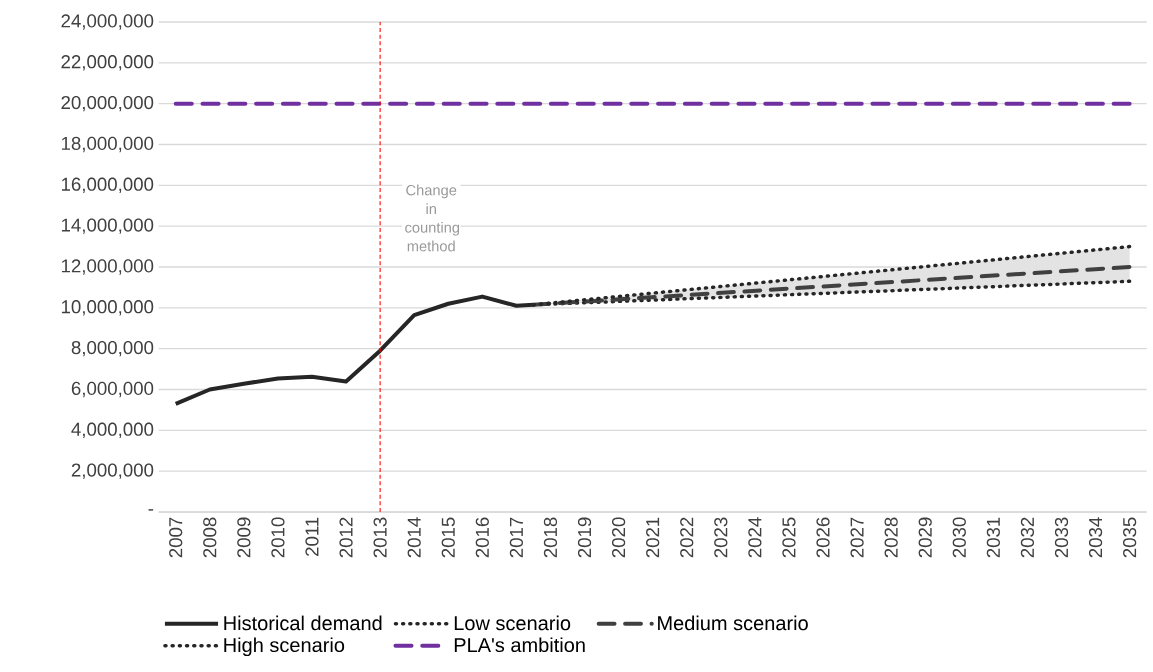 Image resolution: width=1153 pixels, height=672 pixels. I want to click on x-tick-label: 2018, so click(550, 537).